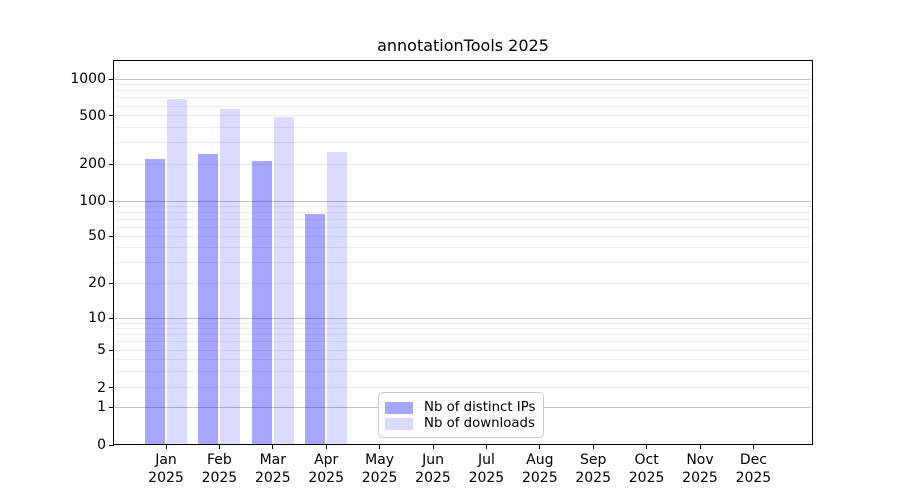 The image size is (900, 500). What do you see at coordinates (479, 423) in the screenshot?
I see `legend-label-downloads: Nb of downloads` at bounding box center [479, 423].